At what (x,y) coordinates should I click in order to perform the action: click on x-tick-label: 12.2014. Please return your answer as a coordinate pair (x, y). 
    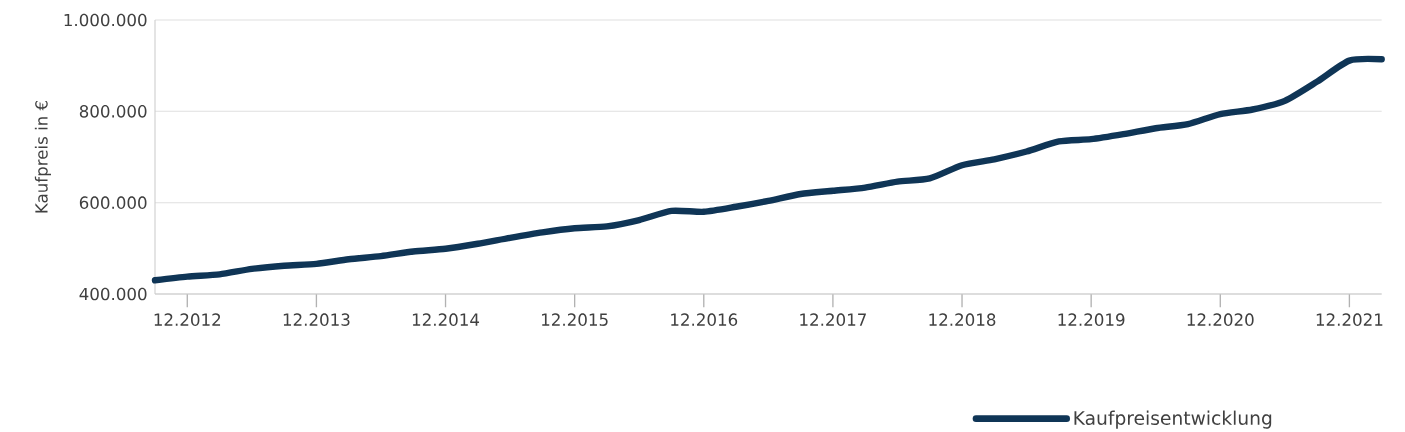
    Looking at the image, I should click on (446, 319).